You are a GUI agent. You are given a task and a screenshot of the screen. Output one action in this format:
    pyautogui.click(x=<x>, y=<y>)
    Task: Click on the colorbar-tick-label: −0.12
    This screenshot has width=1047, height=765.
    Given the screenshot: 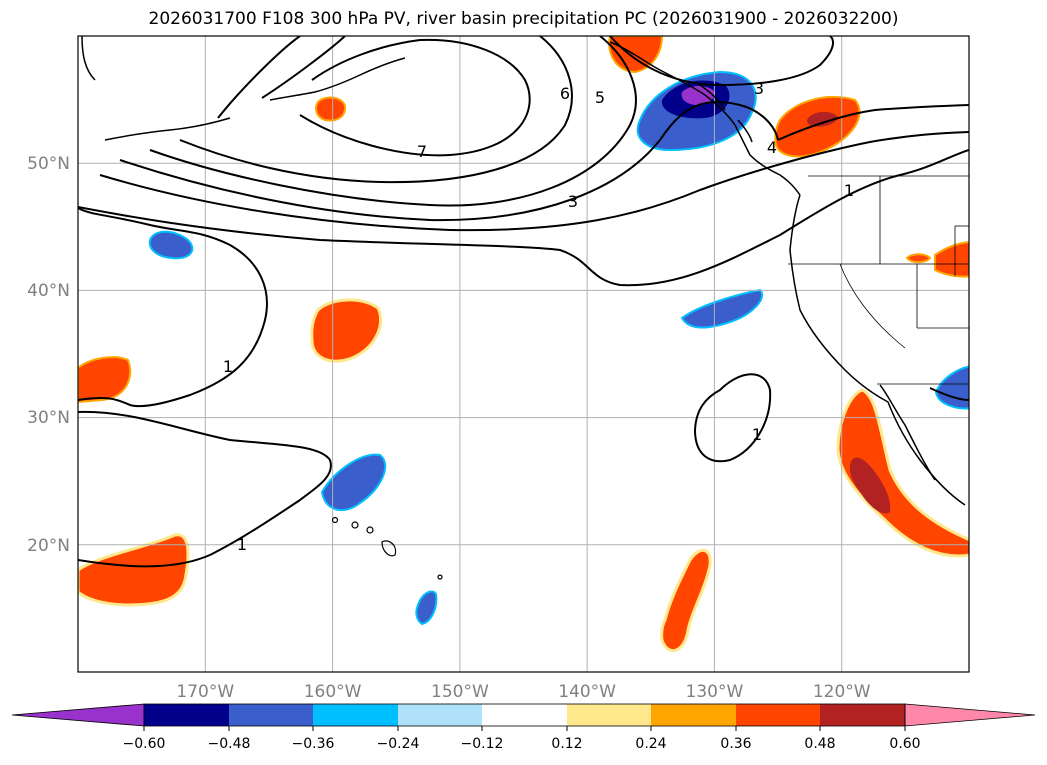 What is the action you would take?
    pyautogui.click(x=482, y=744)
    